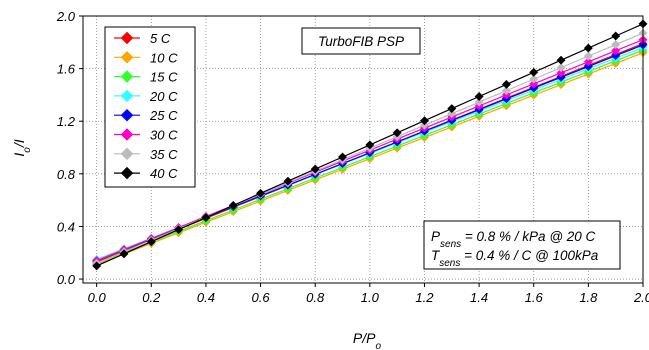  Describe the element at coordinates (163, 115) in the screenshot. I see `legend-label: 25 C` at that location.